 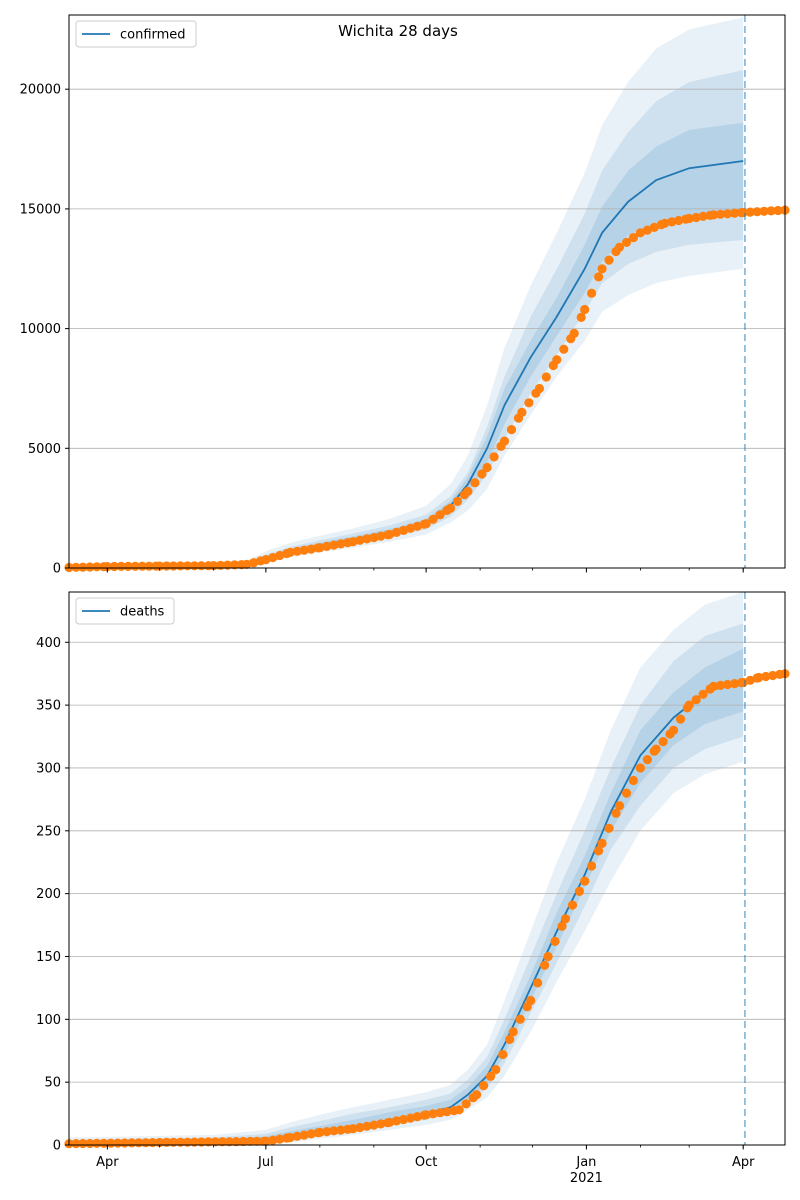 I want to click on deaths-y-tick-label: 250, so click(x=48, y=831).